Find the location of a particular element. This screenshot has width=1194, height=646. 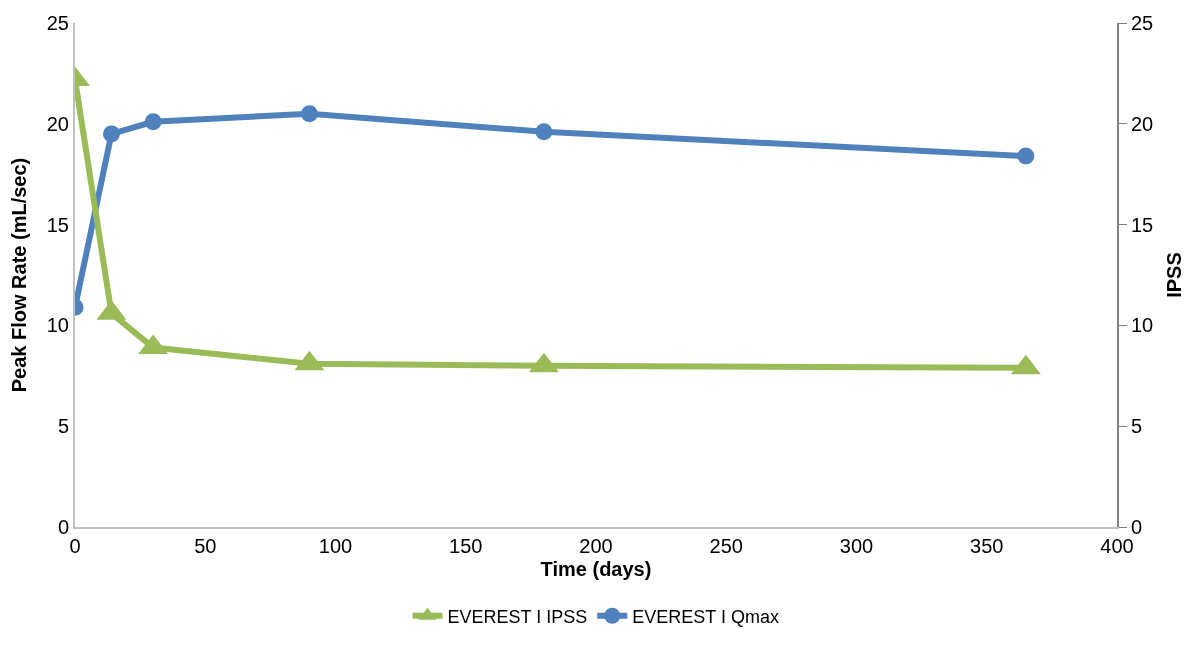

y-tick-label: 15 is located at coordinates (57, 224).